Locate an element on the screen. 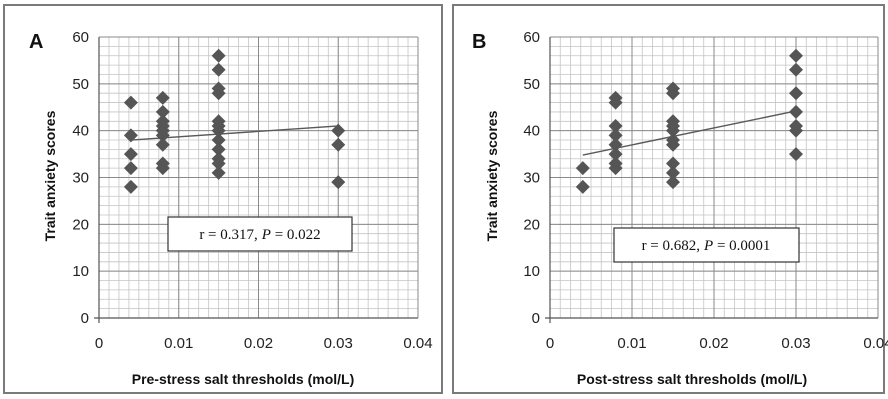 Image resolution: width=888 pixels, height=399 pixels. stats-r: r = 0.682, is located at coordinates (671, 246).